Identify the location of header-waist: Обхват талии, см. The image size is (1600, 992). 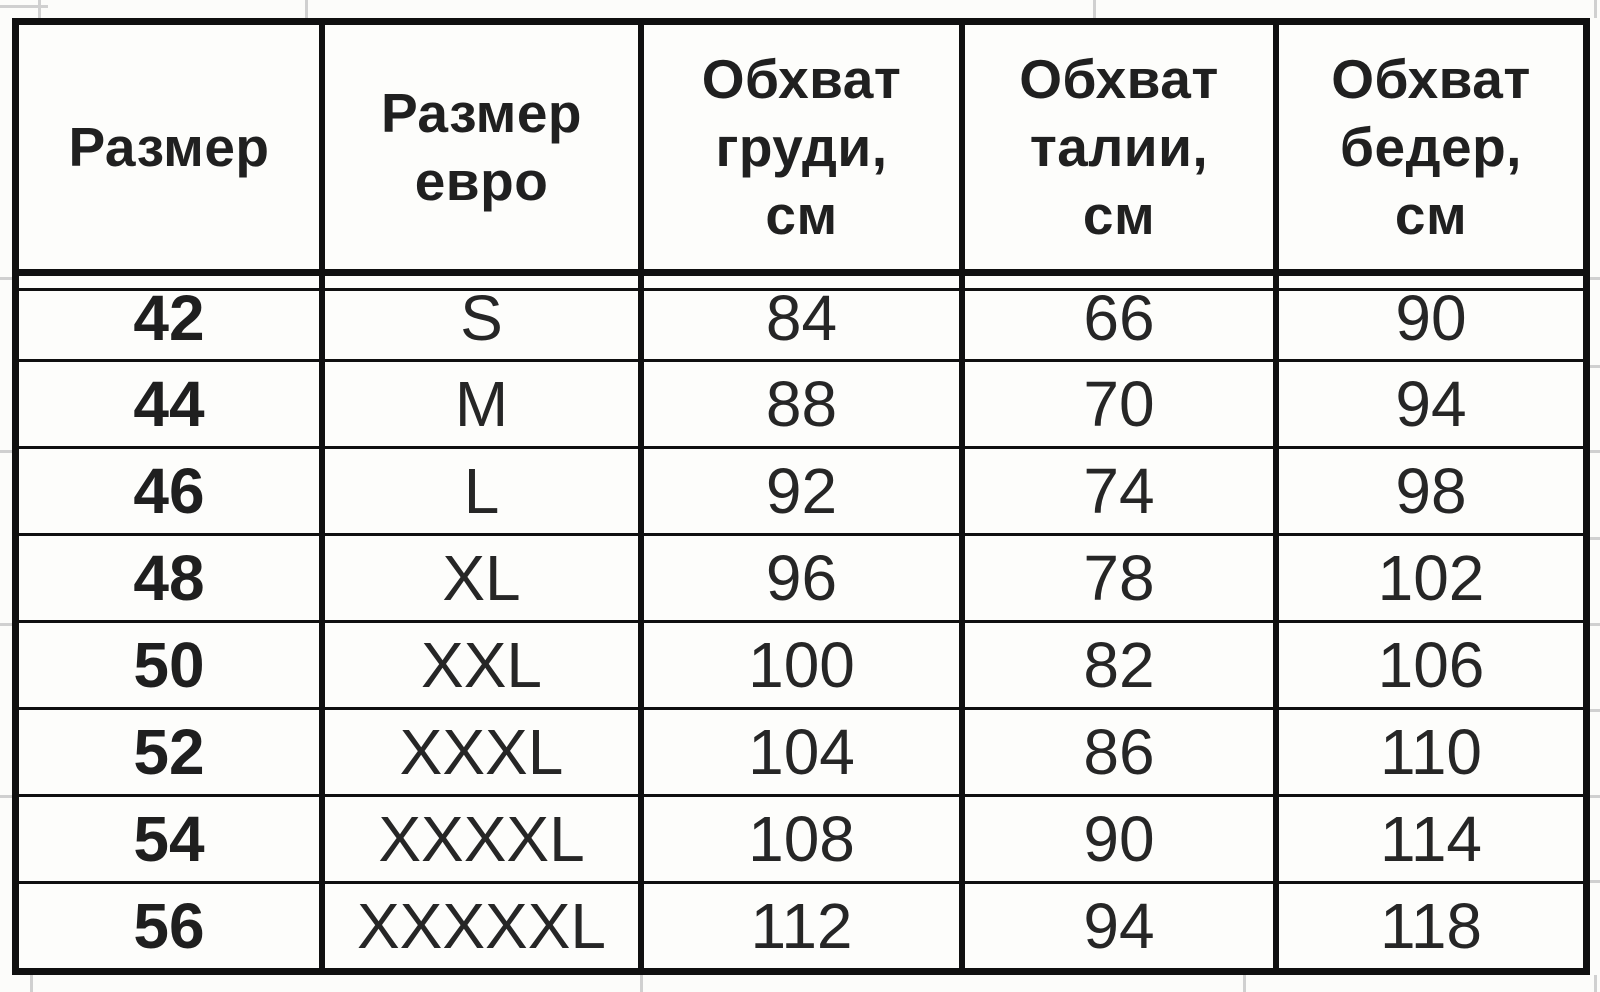
(1122, 150).